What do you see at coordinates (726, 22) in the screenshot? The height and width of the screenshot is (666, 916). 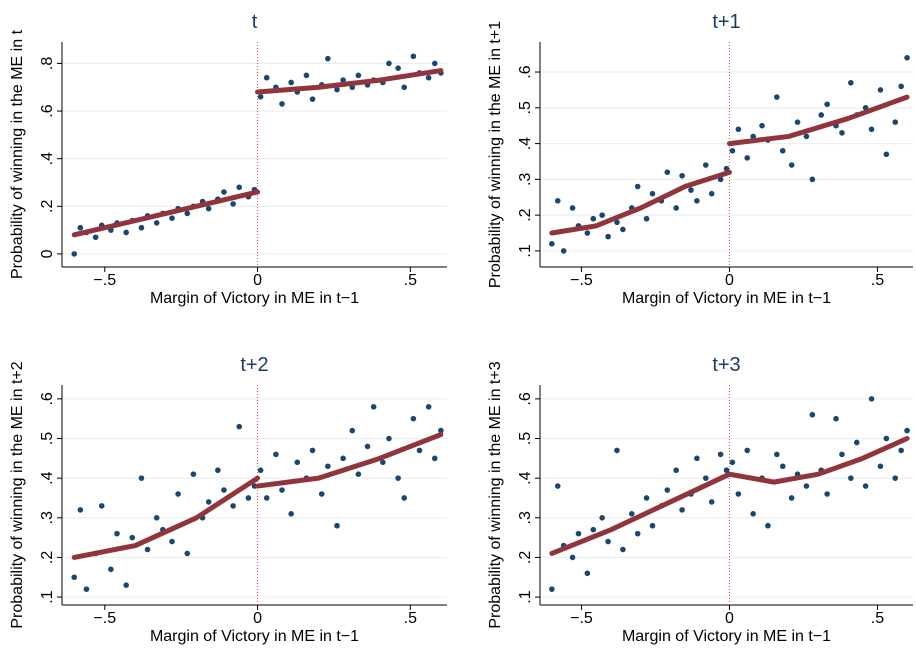 I see `chart-title: t+1` at bounding box center [726, 22].